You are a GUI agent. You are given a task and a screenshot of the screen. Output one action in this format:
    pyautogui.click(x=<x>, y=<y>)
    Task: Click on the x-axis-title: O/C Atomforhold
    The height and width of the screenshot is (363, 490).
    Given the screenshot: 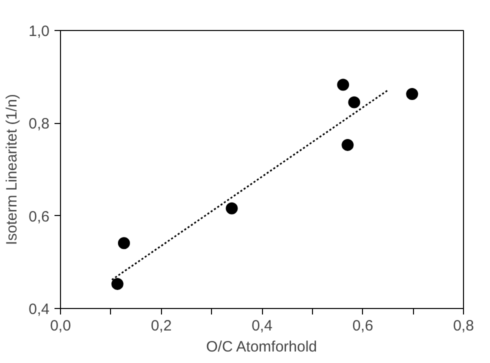 What is the action you would take?
    pyautogui.click(x=262, y=347)
    